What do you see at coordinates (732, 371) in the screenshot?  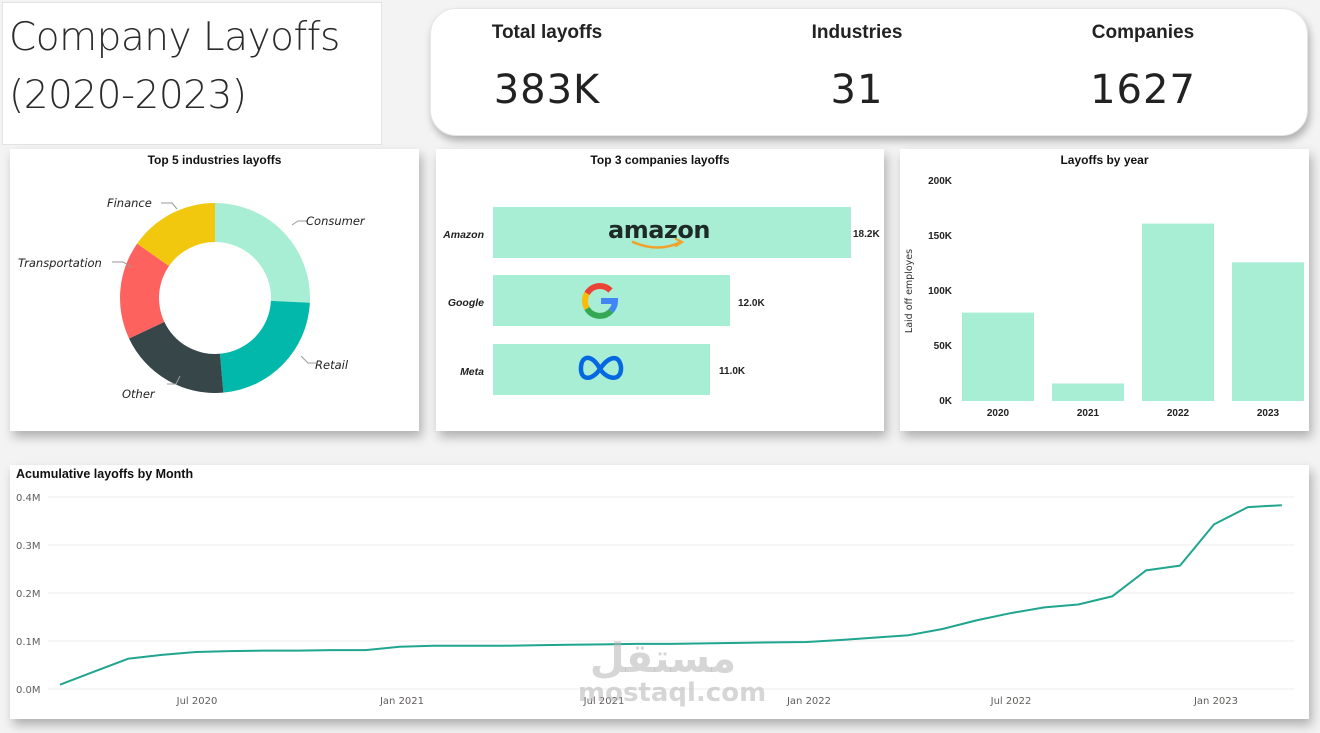 I see `bar-data-label: 11.0K` at bounding box center [732, 371].